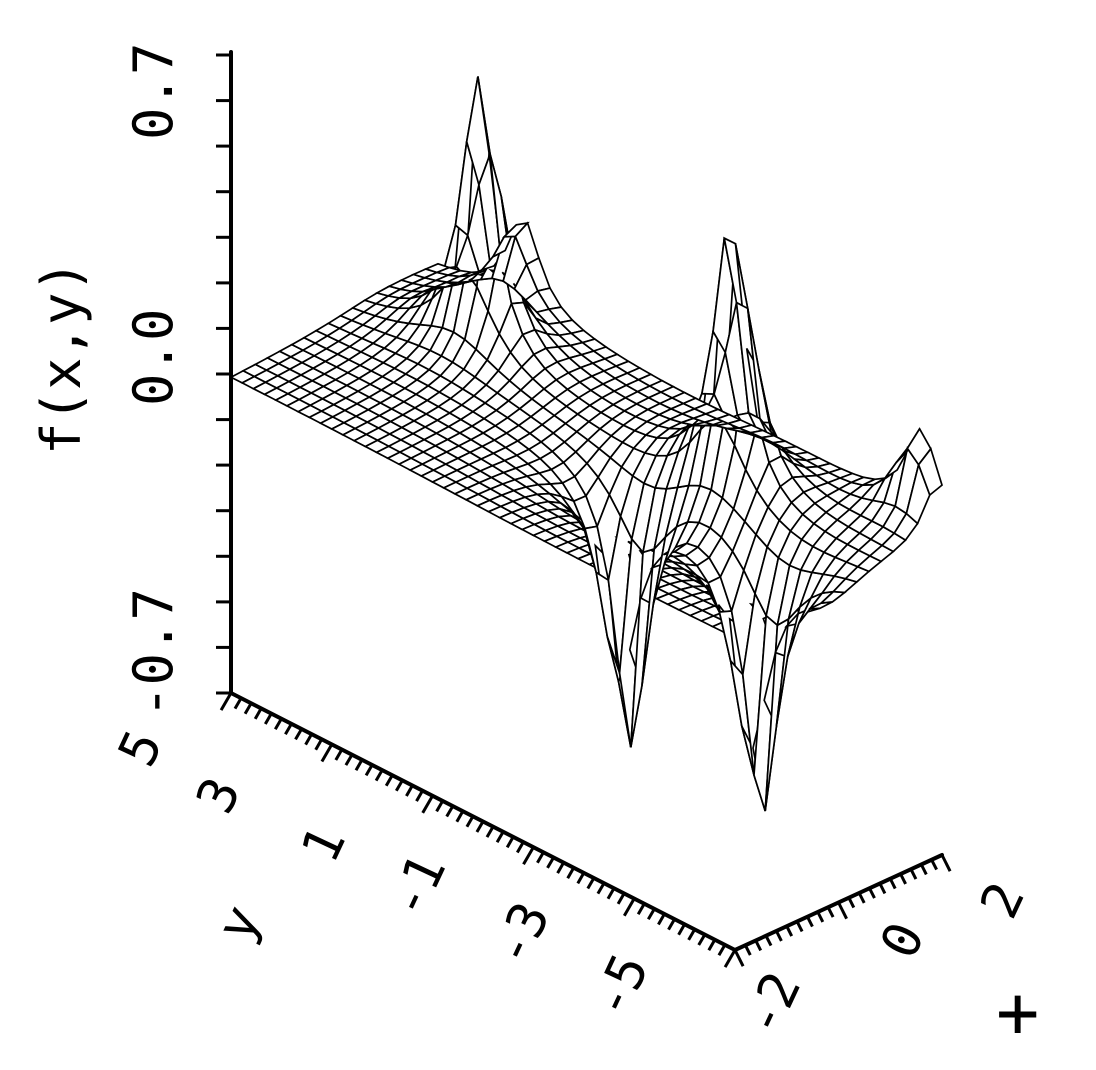 Image resolution: width=1096 pixels, height=1070 pixels. Describe the element at coordinates (324, 845) in the screenshot. I see `y-tick-label-2: 1` at that location.